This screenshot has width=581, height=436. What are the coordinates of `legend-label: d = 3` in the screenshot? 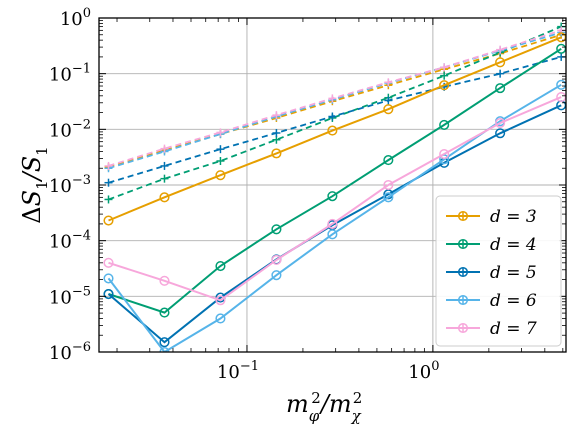 It's located at (513, 217).